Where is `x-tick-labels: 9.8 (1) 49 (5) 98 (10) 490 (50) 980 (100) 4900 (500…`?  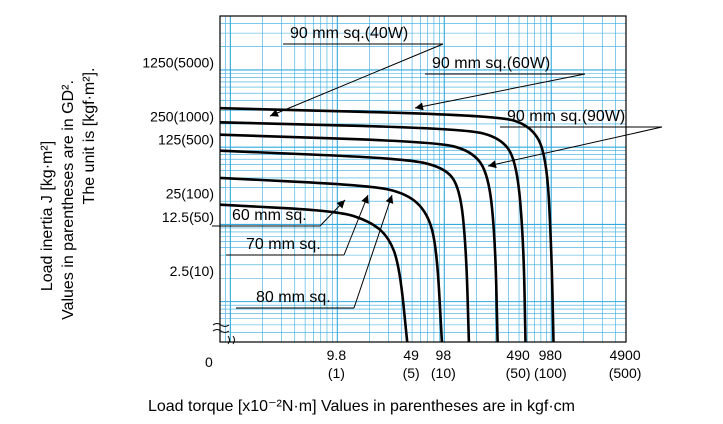
x-tick-labels: 9.8 (1) 49 (5) 98 (10) 490 (50) 980 (100) 4900 (500… is located at coordinates (484, 364).